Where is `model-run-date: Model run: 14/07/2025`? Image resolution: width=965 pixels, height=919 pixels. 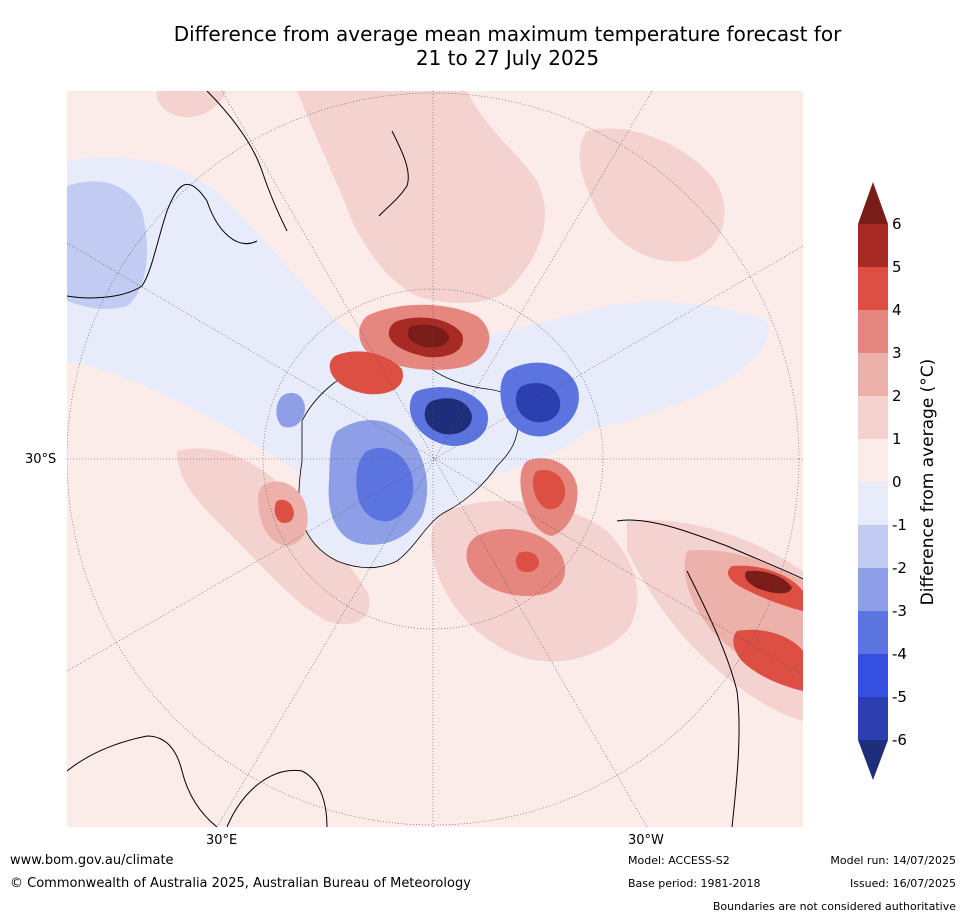
model-run-date: Model run: 14/07/2025 is located at coordinates (893, 860).